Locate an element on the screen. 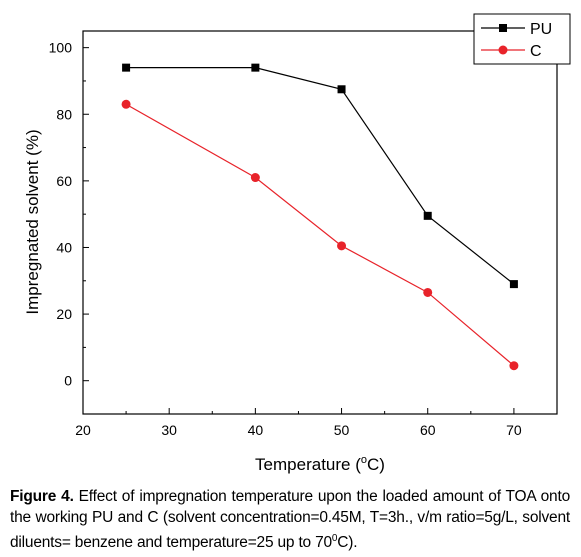 This screenshot has height=557, width=581. legend: PU C is located at coordinates (522, 39).